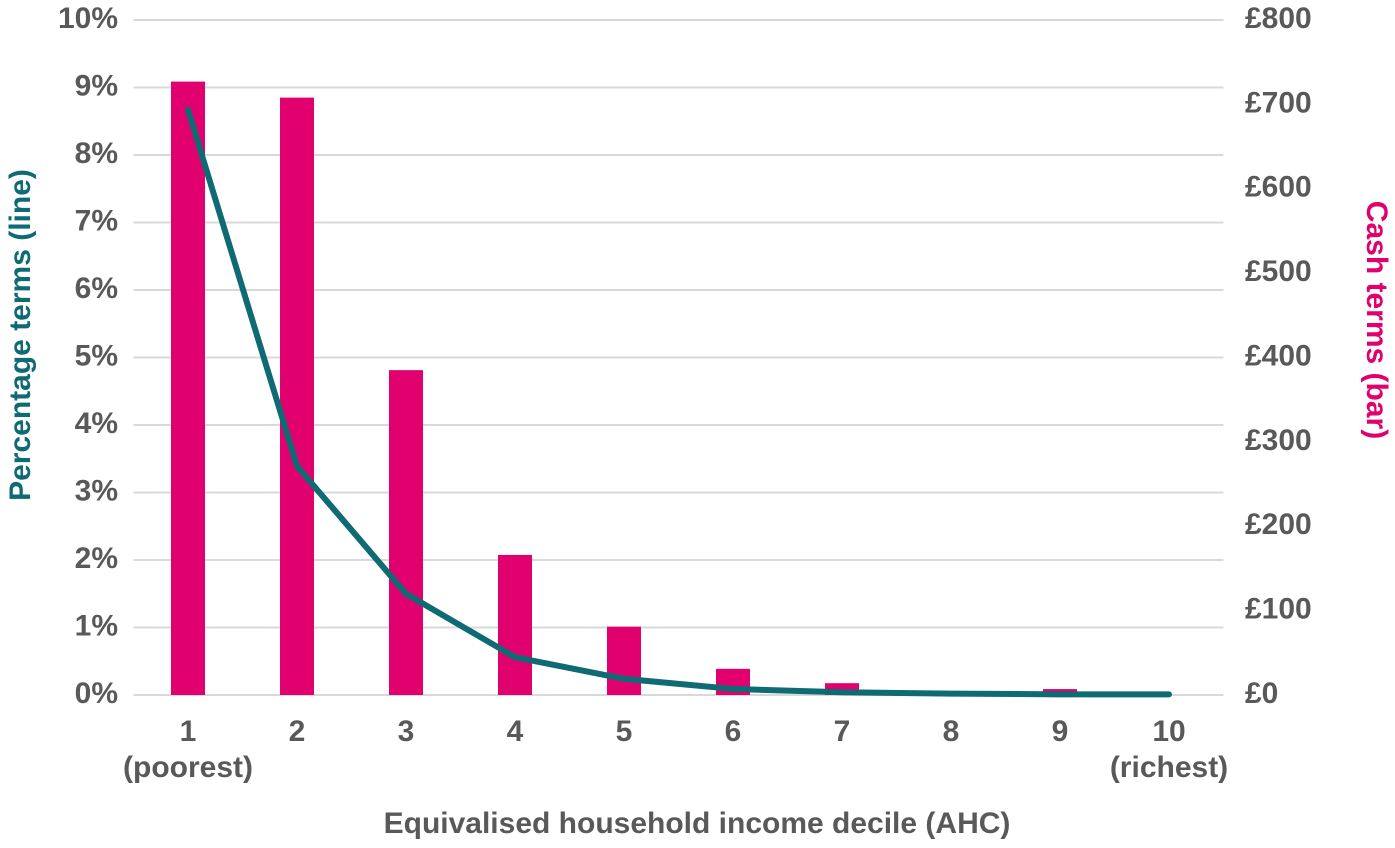  What do you see at coordinates (297, 731) in the screenshot?
I see `x-tick-label: 2` at bounding box center [297, 731].